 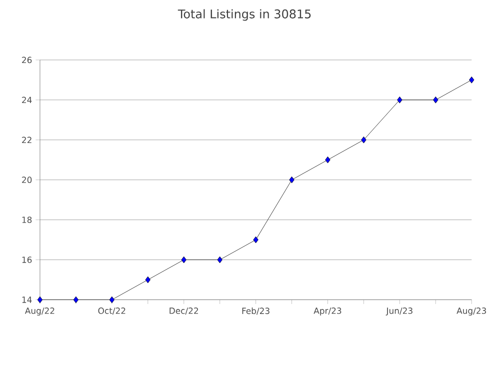 What do you see at coordinates (27, 260) in the screenshot?
I see `y-tick-label: 16` at bounding box center [27, 260].